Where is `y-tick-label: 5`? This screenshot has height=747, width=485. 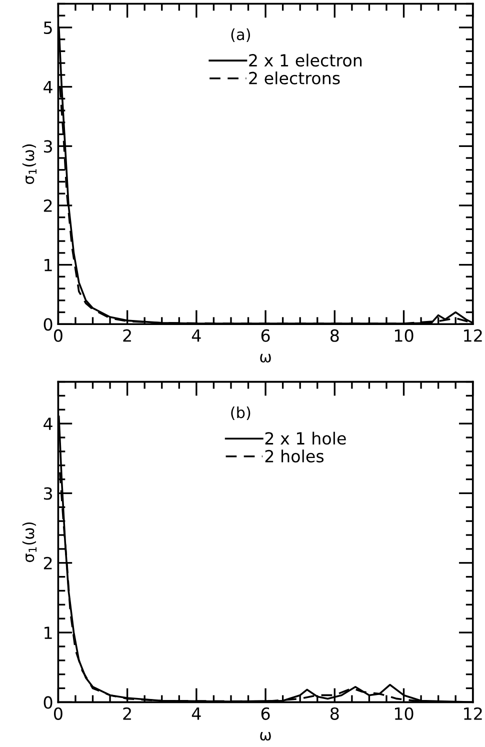
y-tick-label: 5 is located at coordinates (48, 28).